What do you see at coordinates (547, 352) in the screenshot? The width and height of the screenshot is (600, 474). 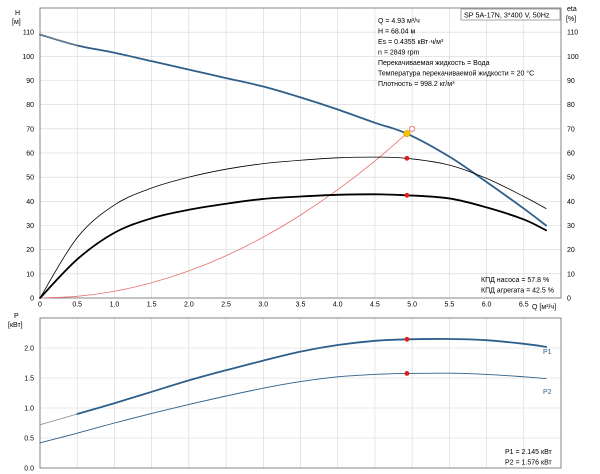 I see `legend-p1: P1` at bounding box center [547, 352].